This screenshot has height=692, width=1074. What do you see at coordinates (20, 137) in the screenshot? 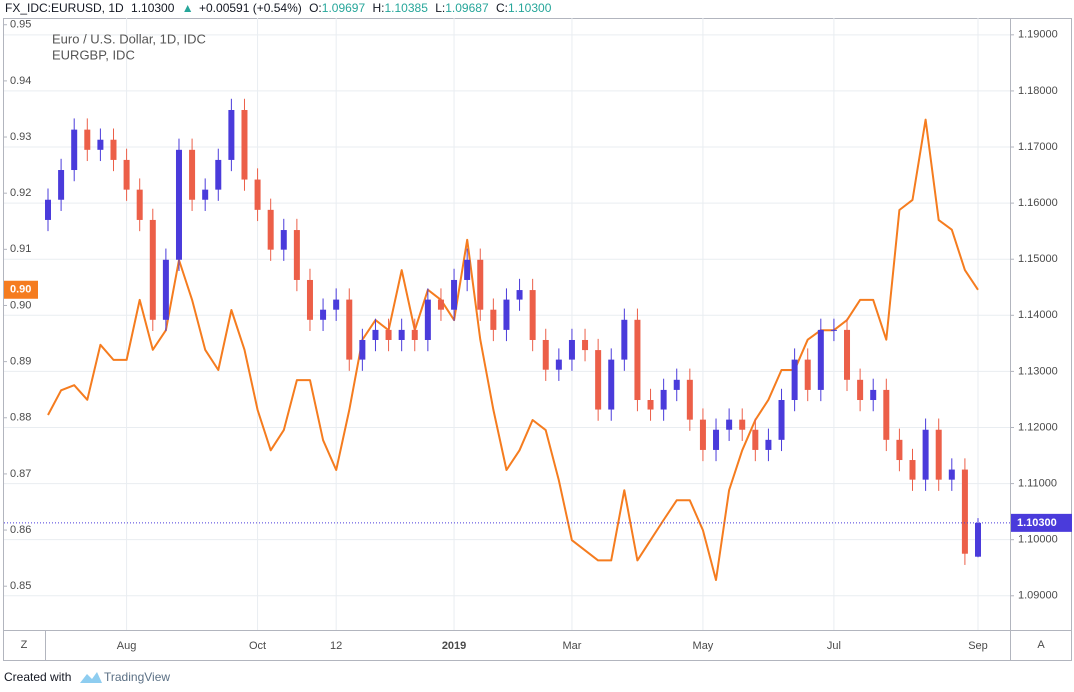
I see `y-tick-label: 0.93` at bounding box center [20, 137].